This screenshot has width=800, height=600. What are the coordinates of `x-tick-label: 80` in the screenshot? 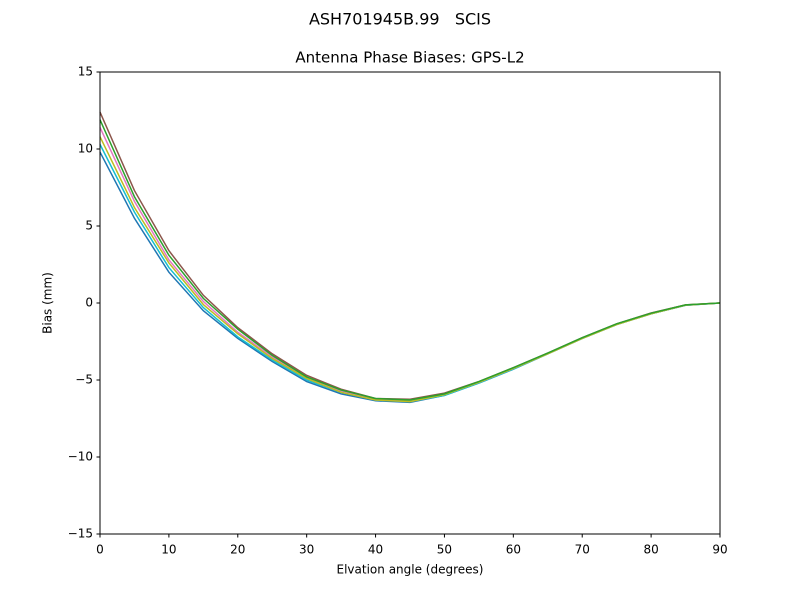 It's located at (650, 550).